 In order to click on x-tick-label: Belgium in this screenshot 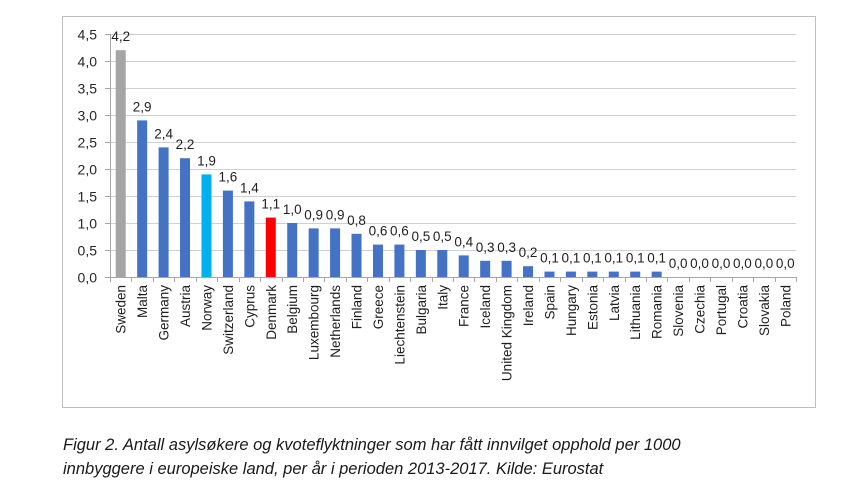, I will do `click(292, 309)`.